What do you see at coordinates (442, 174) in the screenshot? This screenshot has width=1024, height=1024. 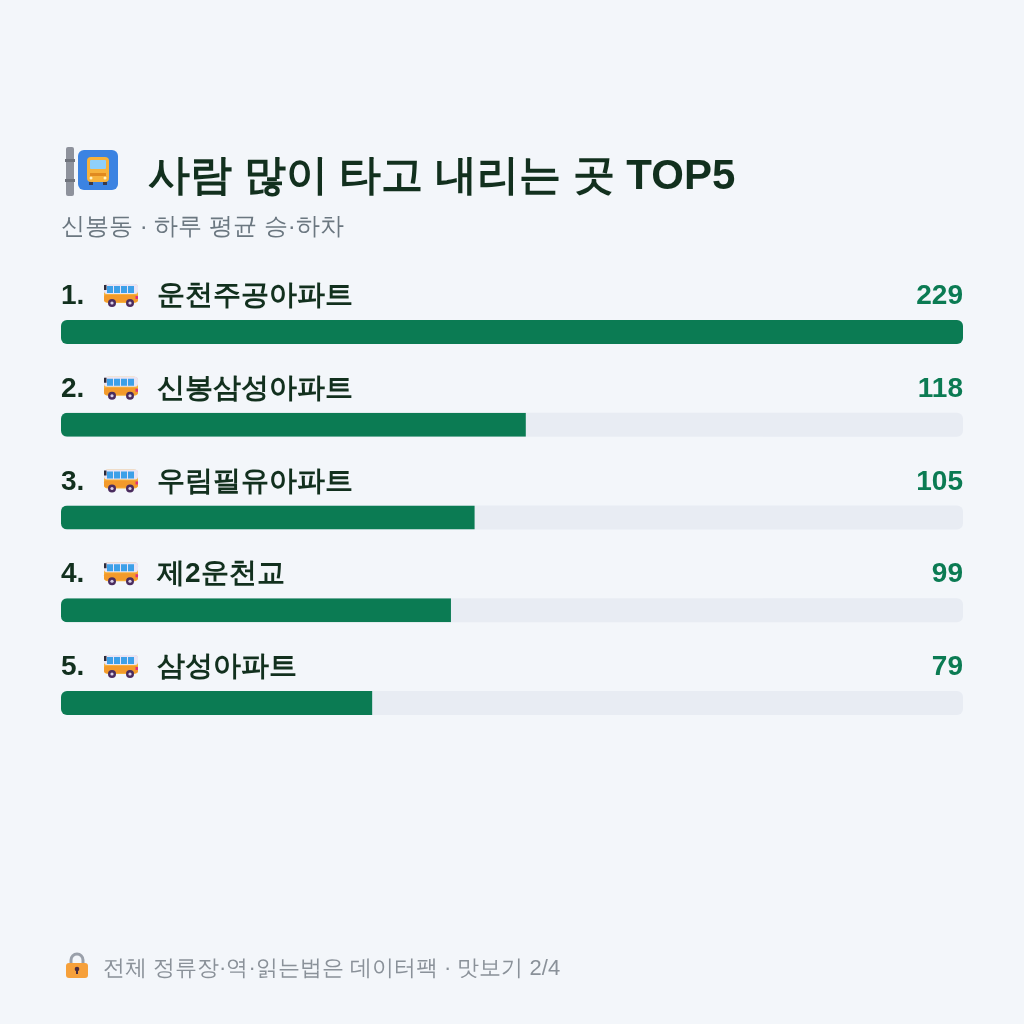 I see `chart-title: 사람 많이 타고 내리는 곳 TOP5` at bounding box center [442, 174].